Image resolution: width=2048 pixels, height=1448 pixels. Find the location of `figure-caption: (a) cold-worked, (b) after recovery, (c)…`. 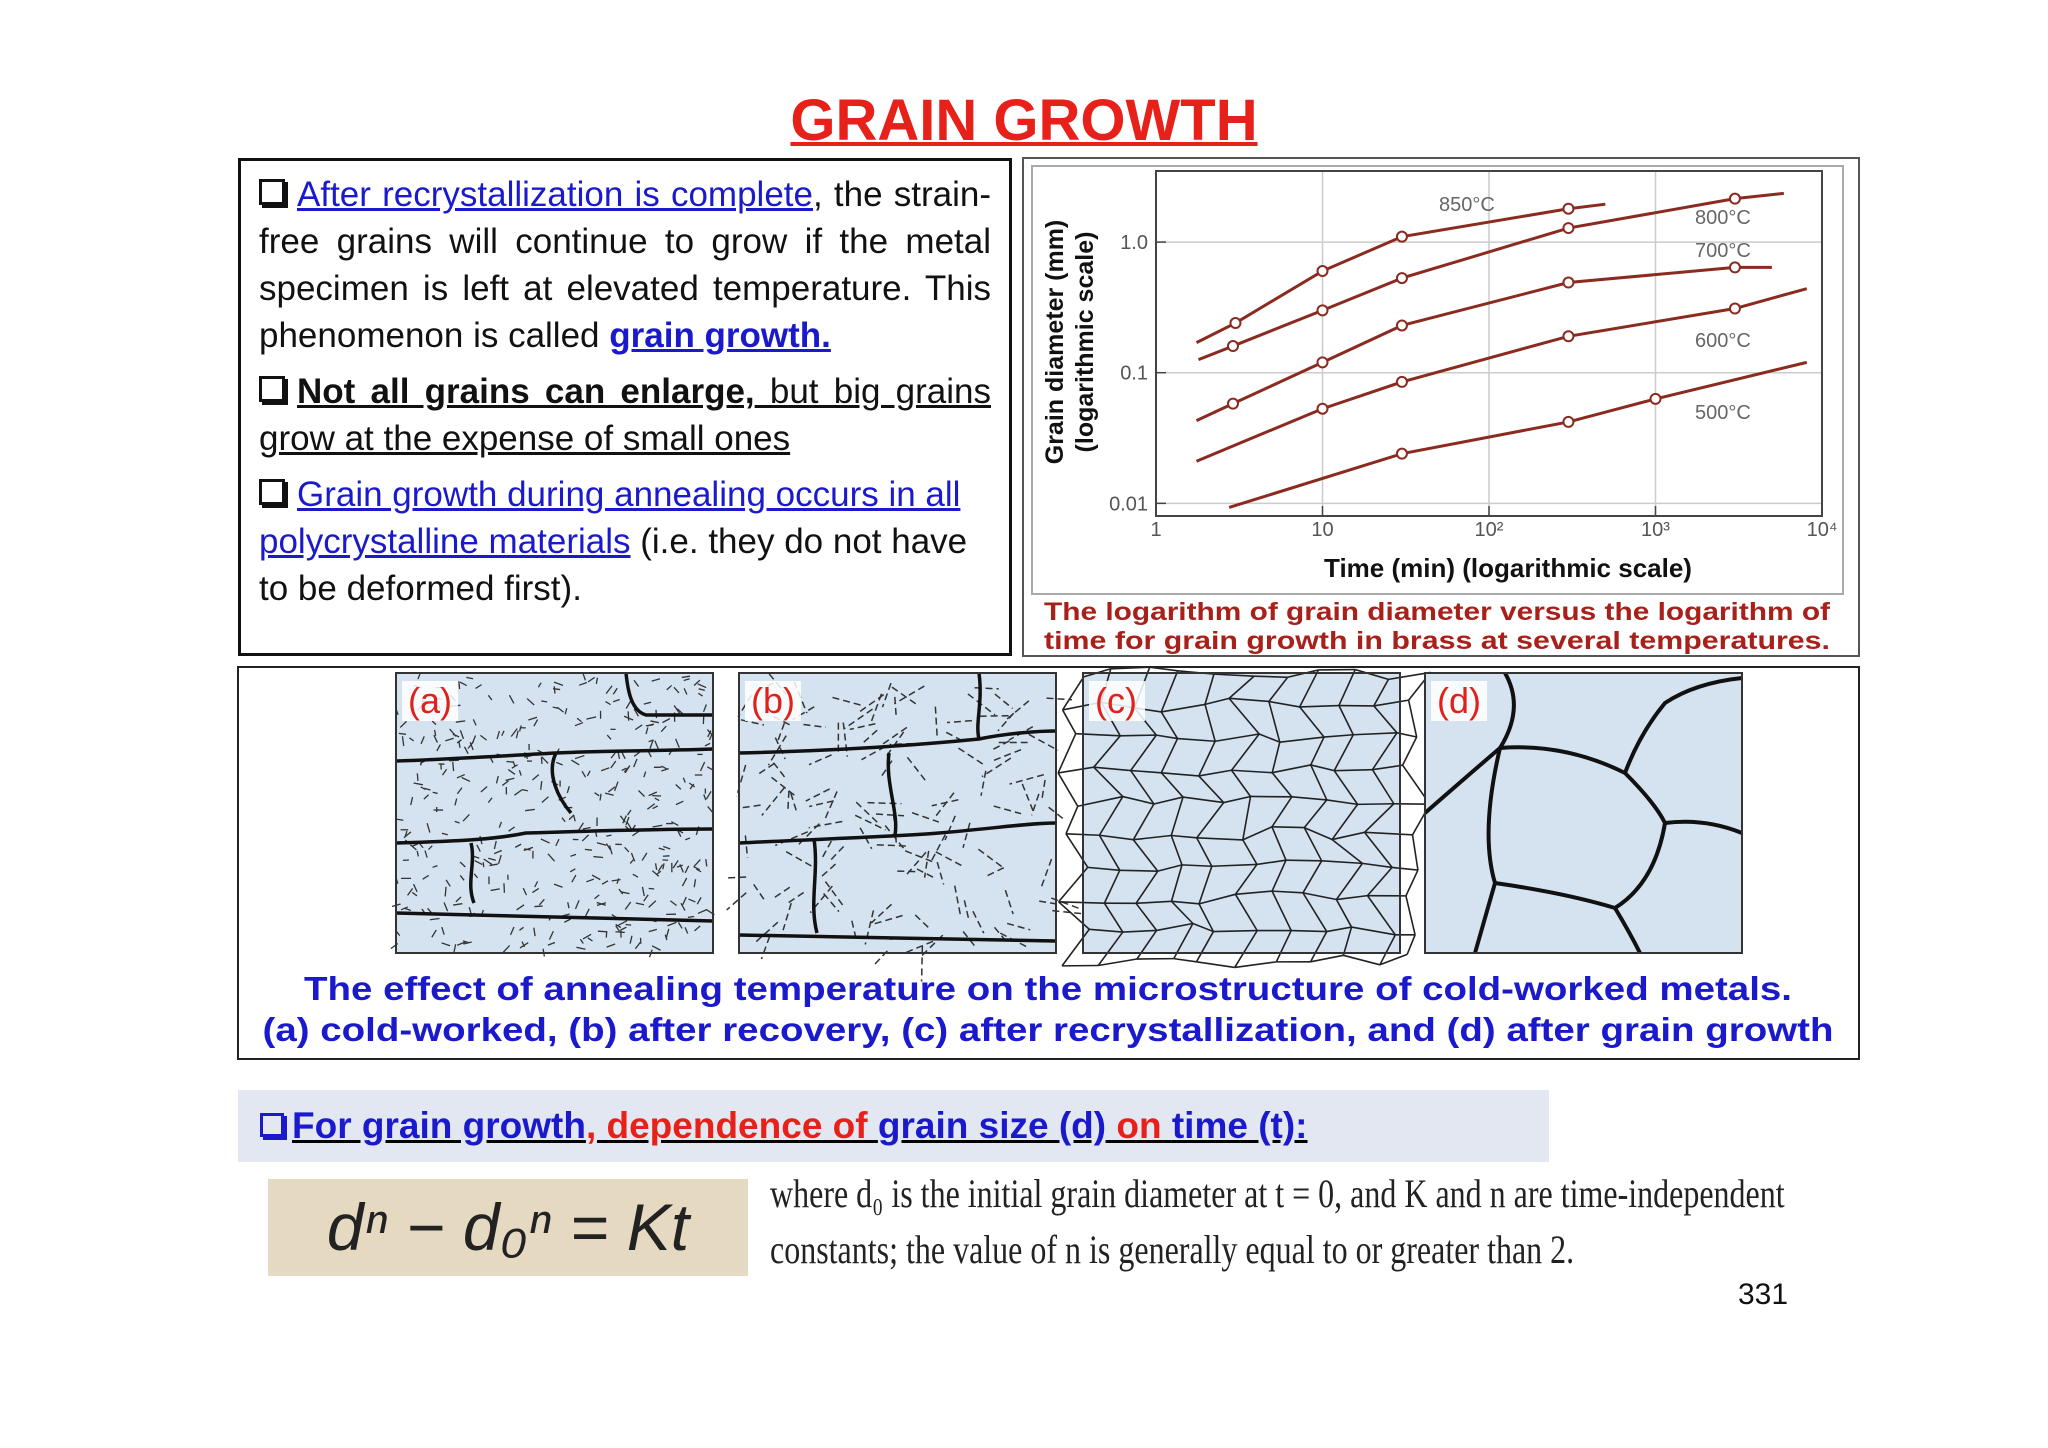

figure-caption: (a) cold-worked, (b) after recovery, (c)… is located at coordinates (1048, 1029).